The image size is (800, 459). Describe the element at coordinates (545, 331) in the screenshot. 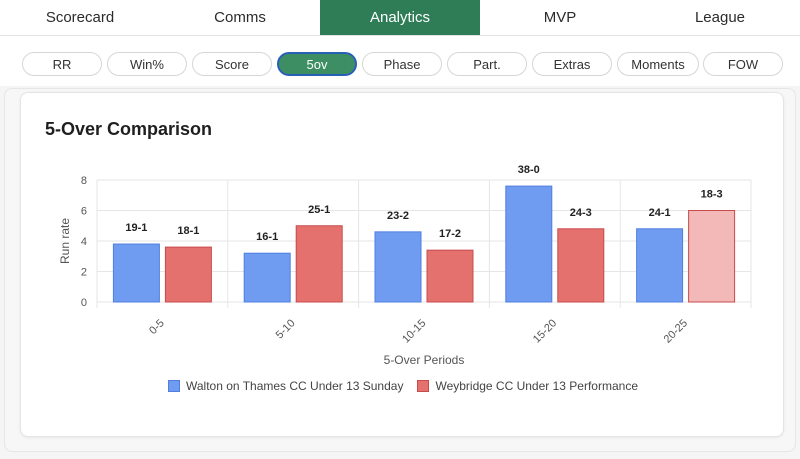

I see `x-tick-label: 15-20` at that location.